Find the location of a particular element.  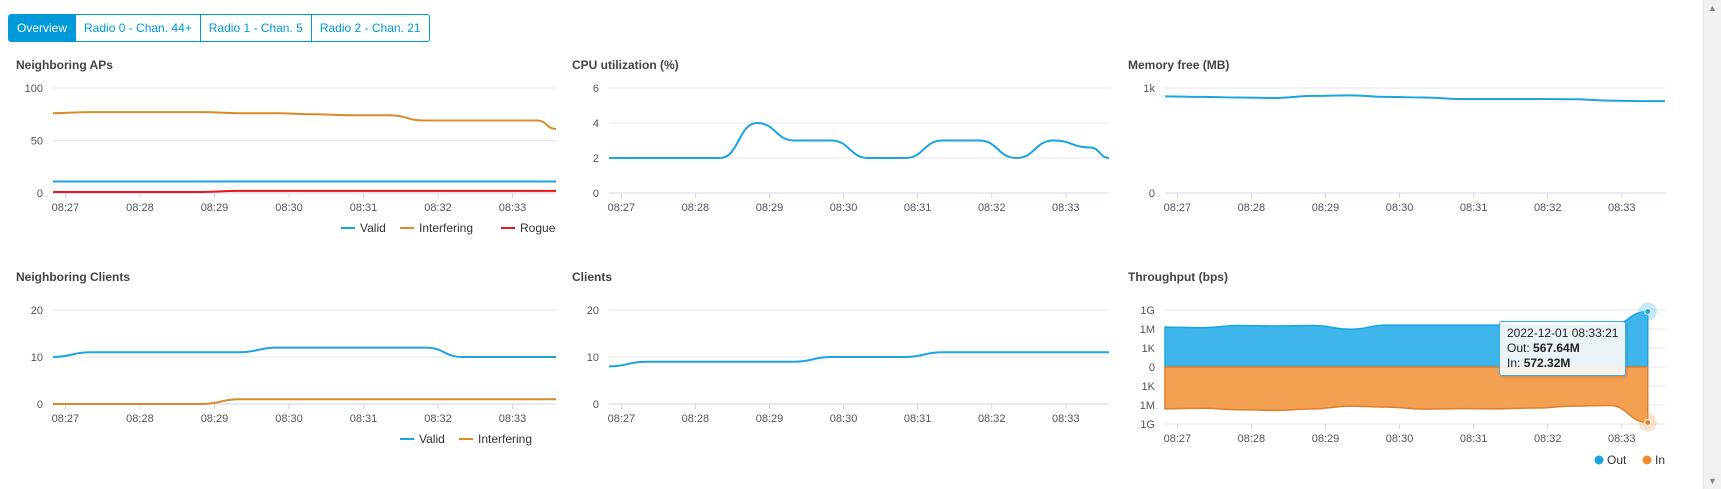

hover-point-out is located at coordinates (1648, 312).